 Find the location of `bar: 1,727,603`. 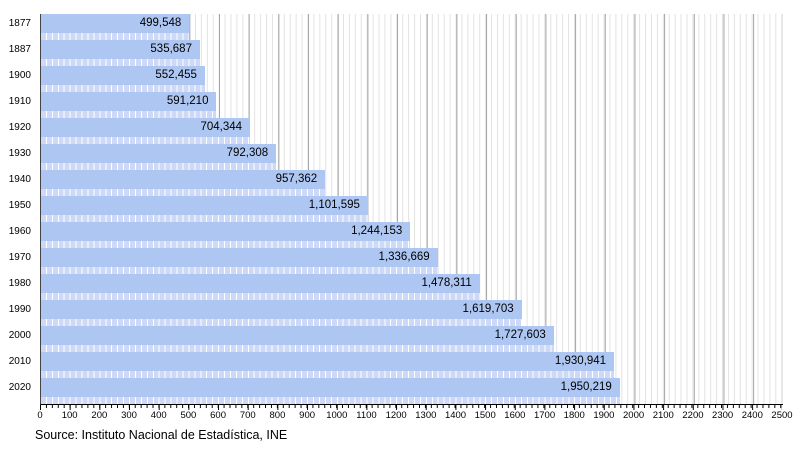

bar: 1,727,603 is located at coordinates (297, 335).